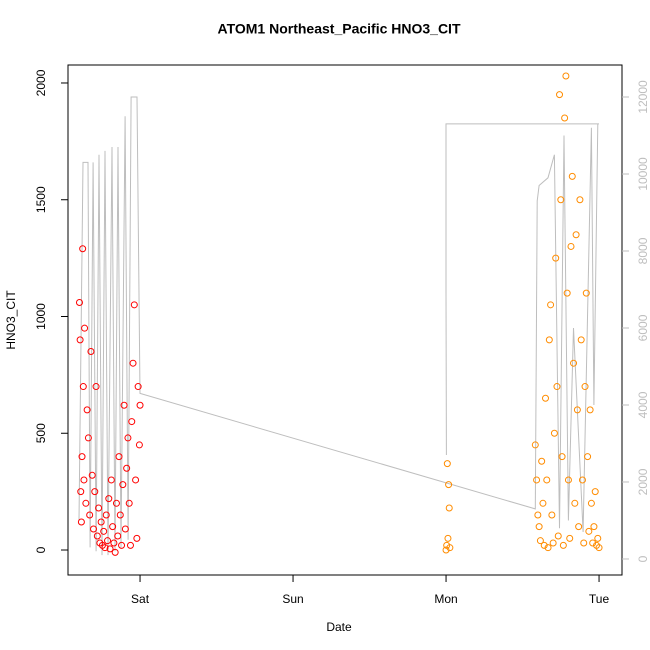  What do you see at coordinates (339, 29) in the screenshot?
I see `chart-title: ATOM1 Northeast_Pacific HNO3_CIT` at bounding box center [339, 29].